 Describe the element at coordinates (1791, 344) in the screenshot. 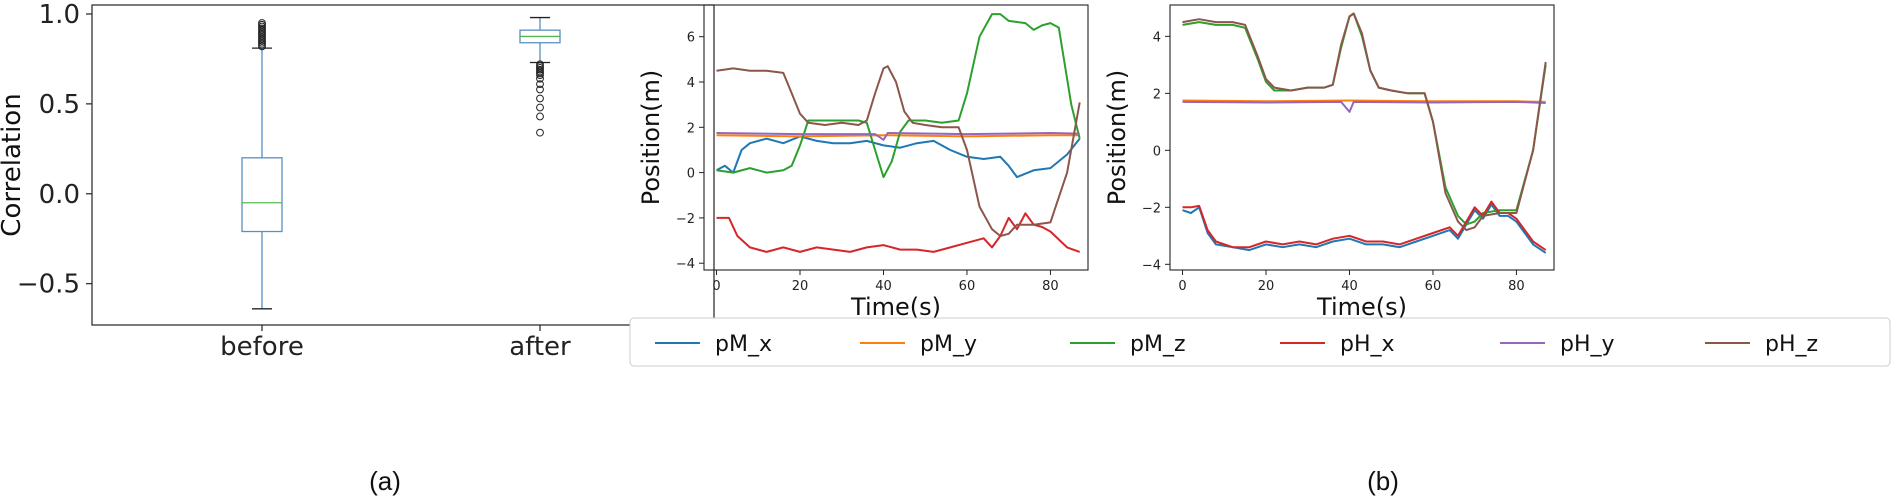

I see `legend-label-pH_z: pH_z` at that location.